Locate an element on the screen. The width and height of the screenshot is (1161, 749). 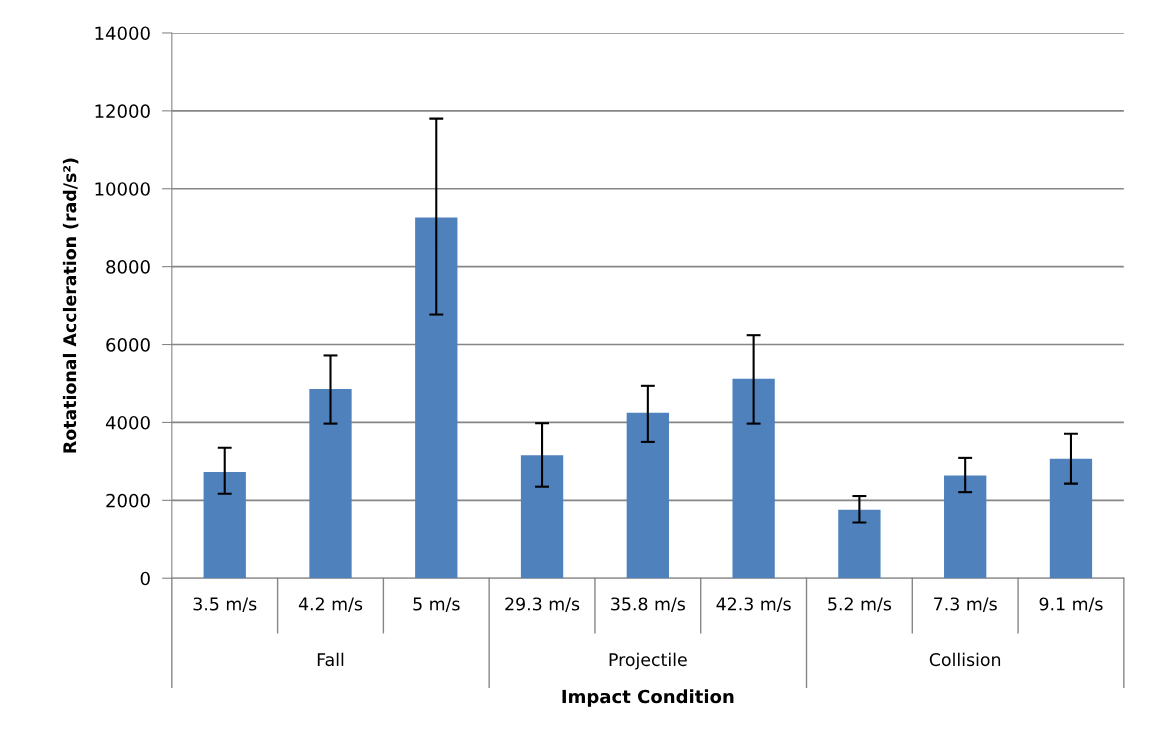
y-tick-label: 4000 is located at coordinates (127, 422).